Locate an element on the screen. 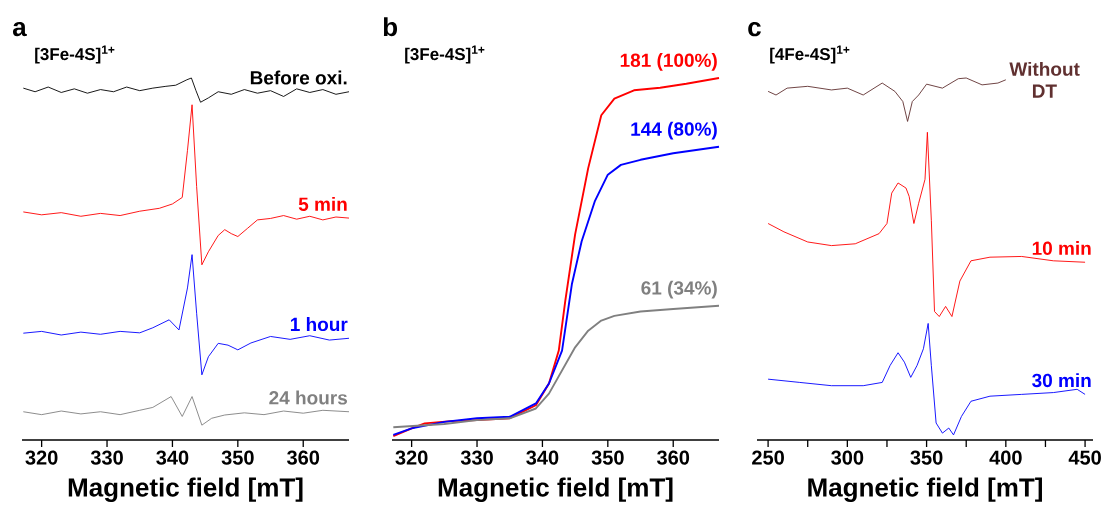 Image resolution: width=1116 pixels, height=527 pixels. x-tick-label: 400 is located at coordinates (1005, 457).